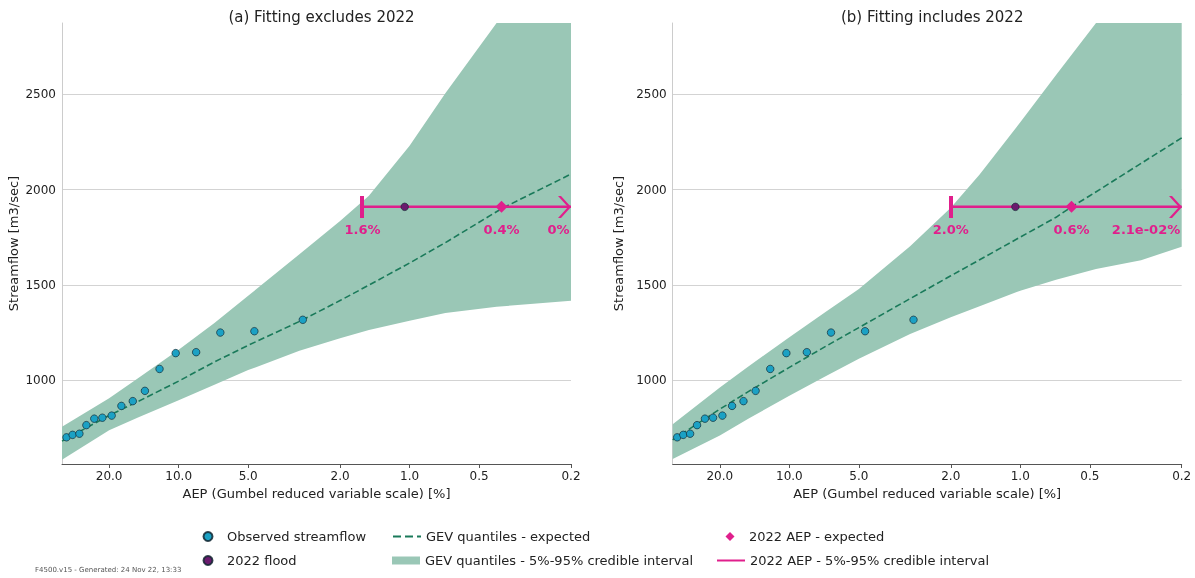 The width and height of the screenshot is (1195, 578). Describe the element at coordinates (262, 560) in the screenshot. I see `legend-label: 2022 flood` at that location.